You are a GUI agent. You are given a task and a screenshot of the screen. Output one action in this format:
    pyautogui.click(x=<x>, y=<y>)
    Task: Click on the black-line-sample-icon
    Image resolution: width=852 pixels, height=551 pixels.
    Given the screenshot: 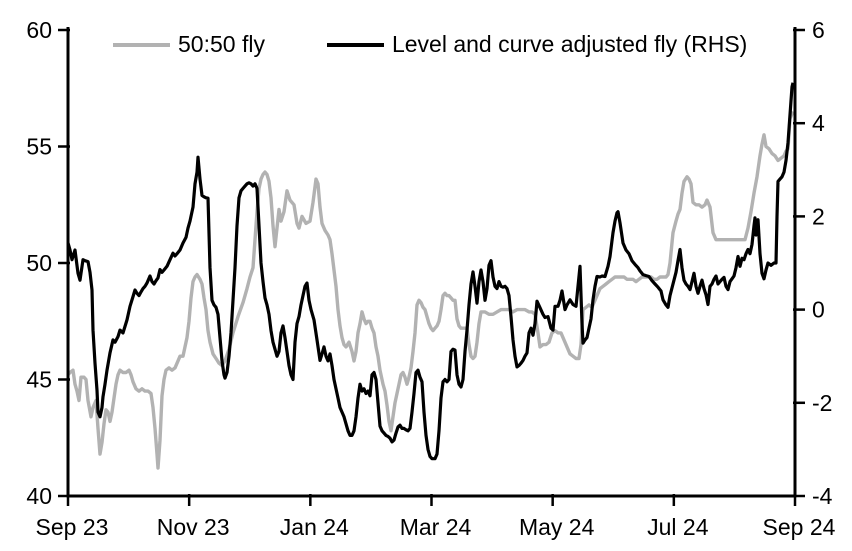 What is the action you would take?
    pyautogui.click(x=355, y=44)
    